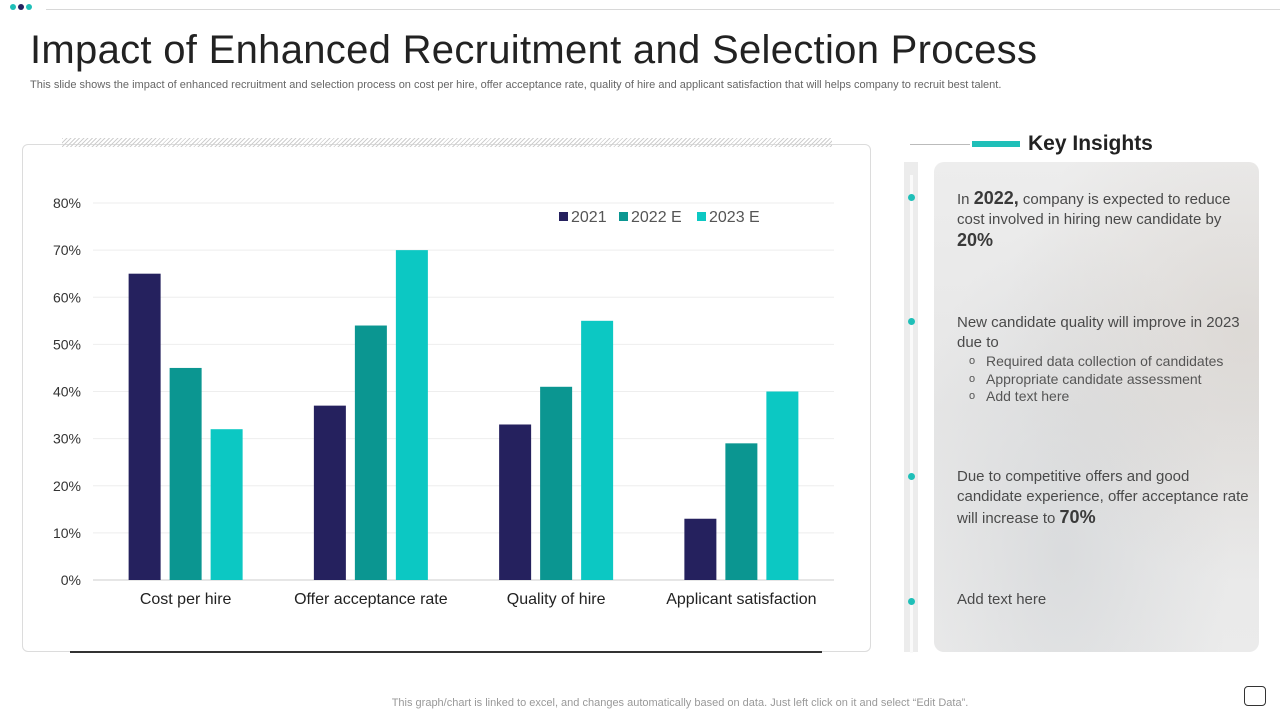 The image size is (1280, 720). Describe the element at coordinates (589, 217) in the screenshot. I see `legend-label: 2021` at that location.